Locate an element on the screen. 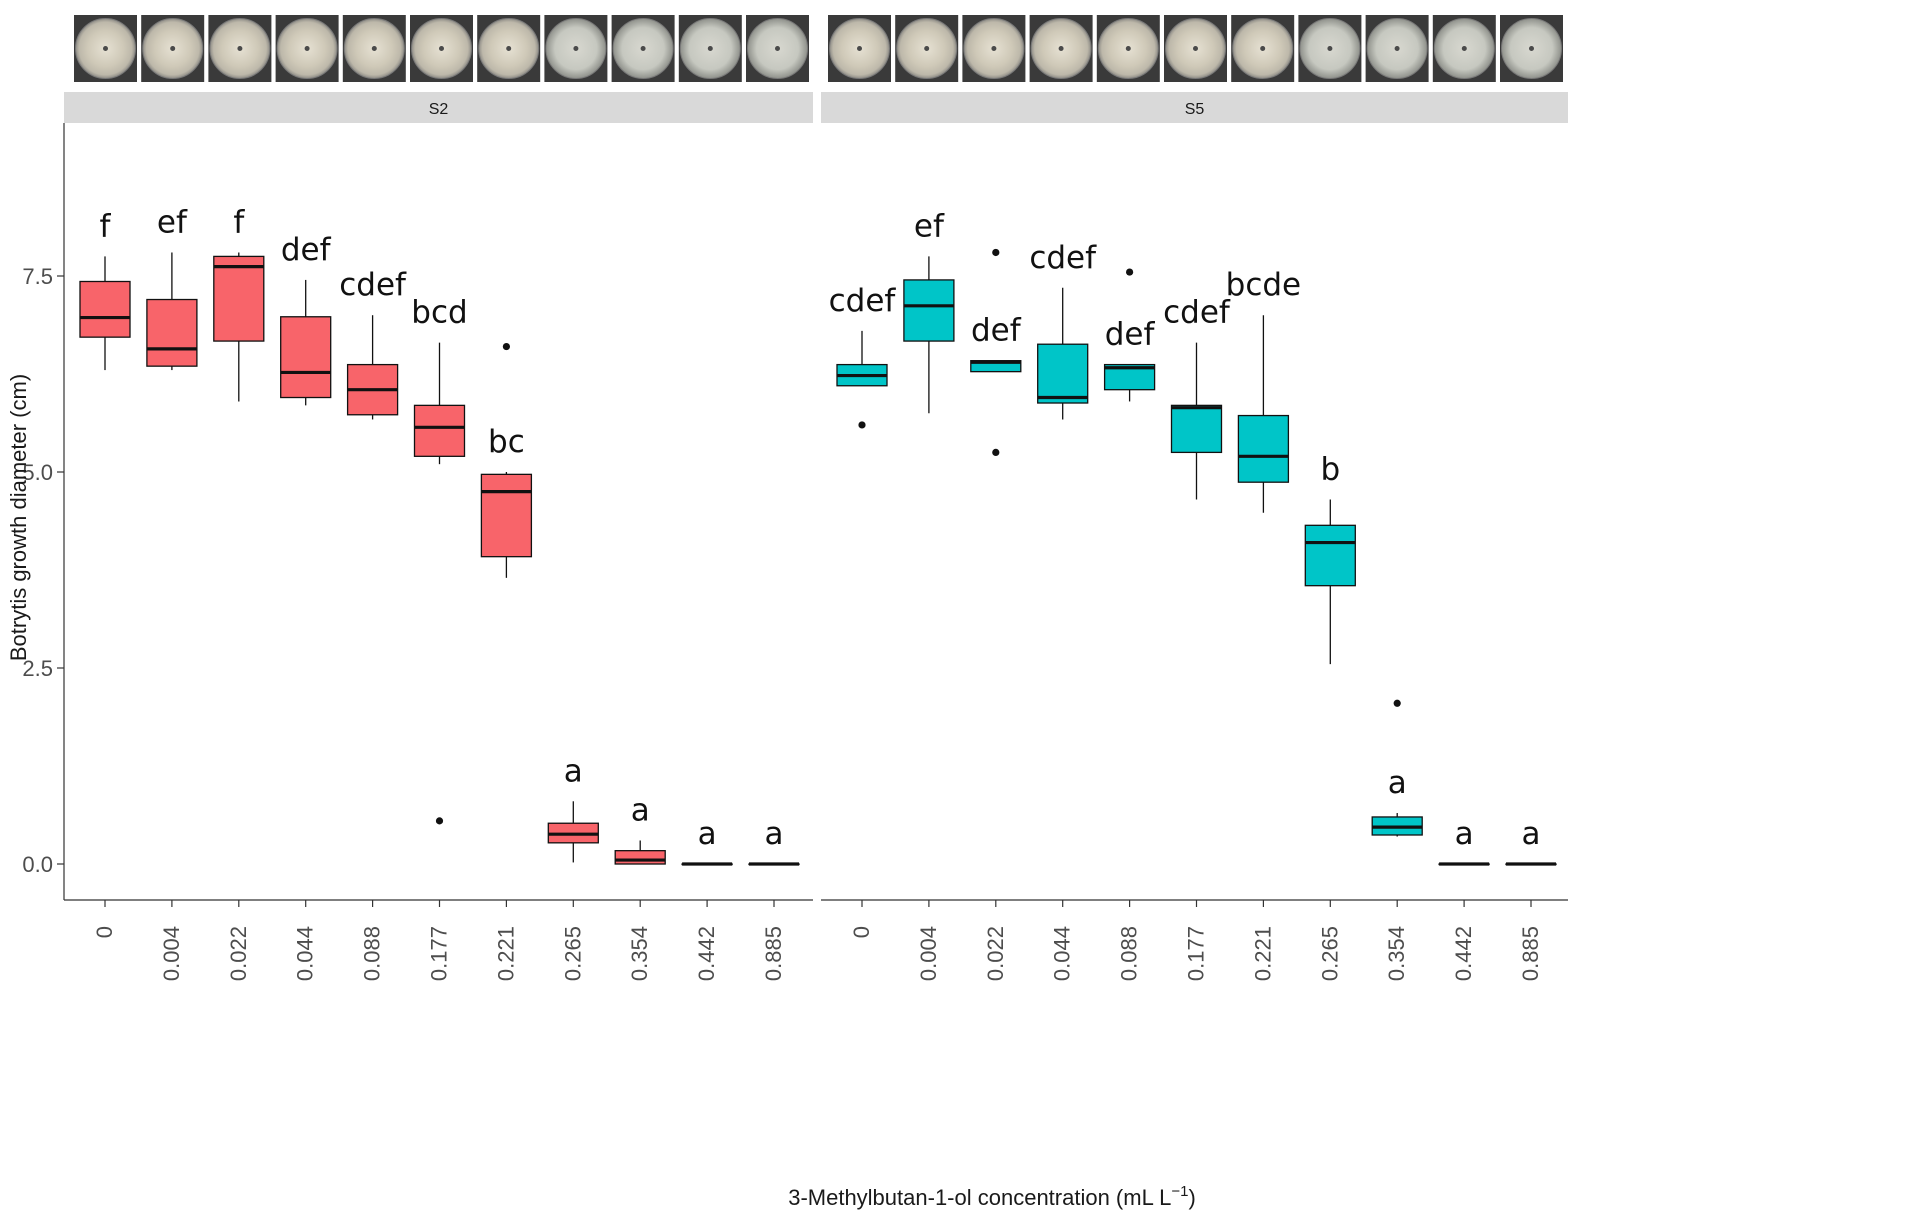 Image resolution: width=1905 pixels, height=1214 pixels. y-tick-label: 5.0 is located at coordinates (37, 472).